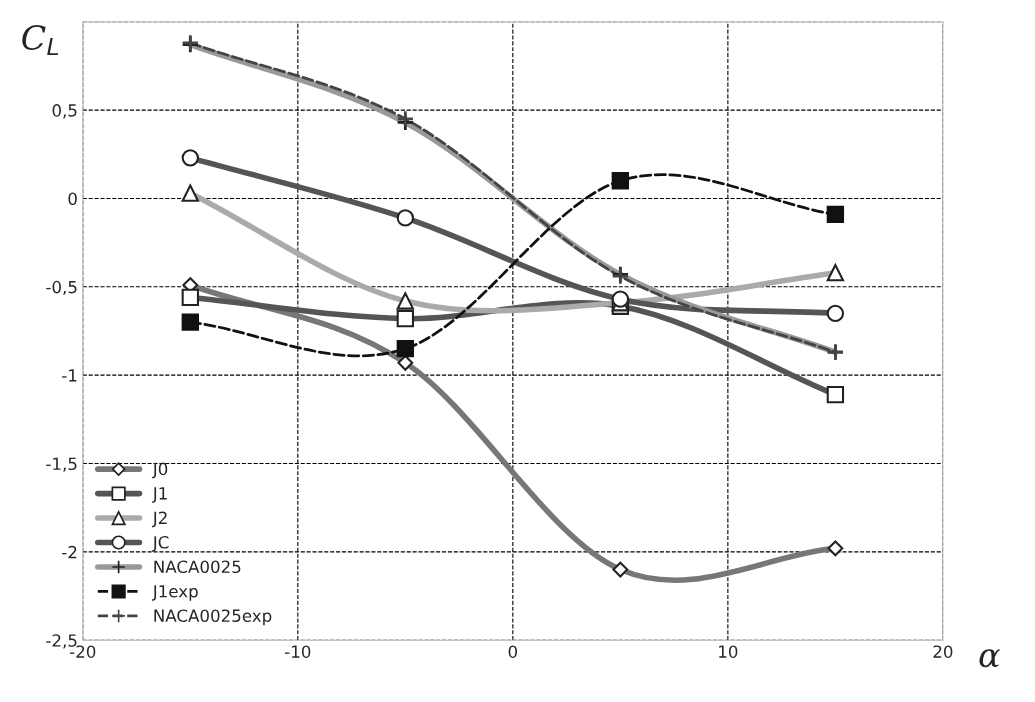 Image resolution: width=1035 pixels, height=702 pixels. What do you see at coordinates (160, 544) in the screenshot?
I see `legend-label: JC` at bounding box center [160, 544].